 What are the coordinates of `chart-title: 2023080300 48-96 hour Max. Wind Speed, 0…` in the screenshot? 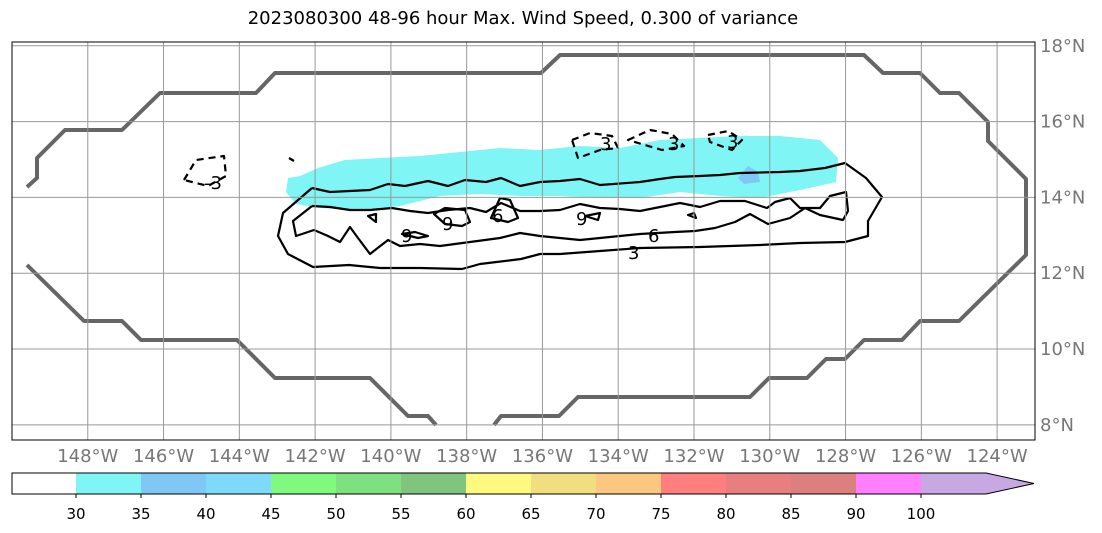 It's located at (523, 18).